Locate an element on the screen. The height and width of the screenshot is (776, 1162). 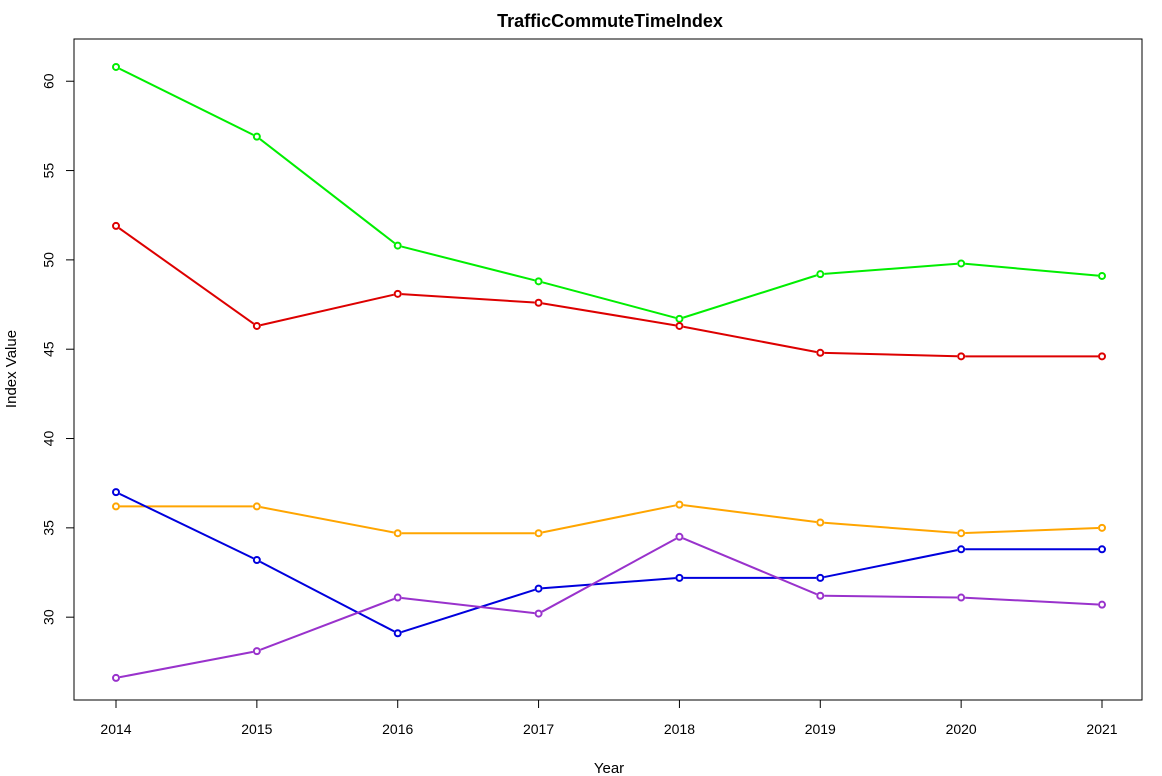
y-axis-label: Index Value is located at coordinates (11, 369).